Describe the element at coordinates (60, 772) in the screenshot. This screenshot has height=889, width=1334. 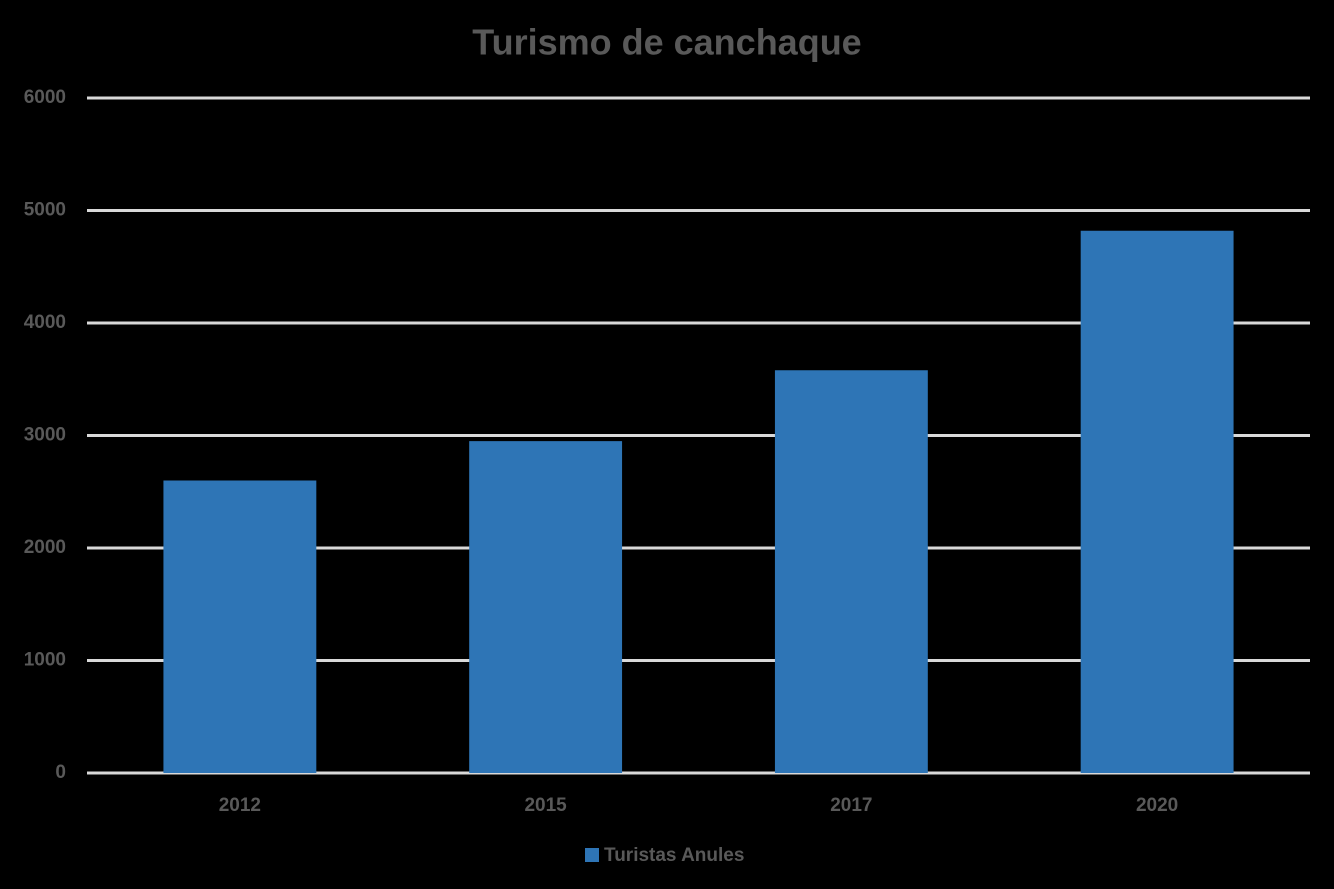
I see `y-tick-label: 0` at that location.